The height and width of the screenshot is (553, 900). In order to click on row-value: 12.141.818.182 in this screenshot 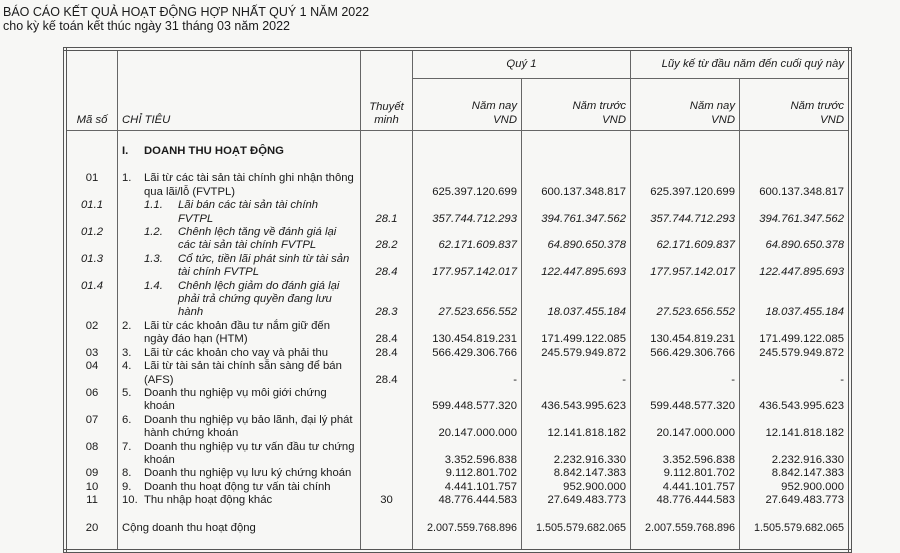, I will do `click(794, 427)`.